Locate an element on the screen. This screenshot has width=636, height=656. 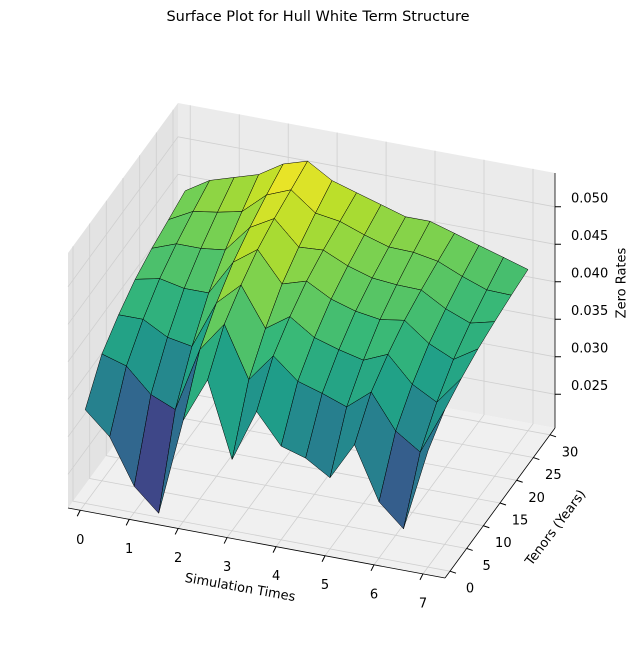
z-tick-label: 0.030 is located at coordinates (589, 348).